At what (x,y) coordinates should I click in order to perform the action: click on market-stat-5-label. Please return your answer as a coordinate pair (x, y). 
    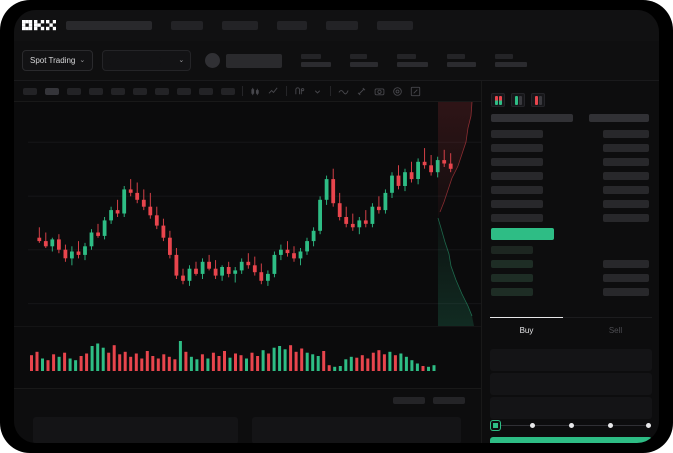
    Looking at the image, I should click on (504, 56).